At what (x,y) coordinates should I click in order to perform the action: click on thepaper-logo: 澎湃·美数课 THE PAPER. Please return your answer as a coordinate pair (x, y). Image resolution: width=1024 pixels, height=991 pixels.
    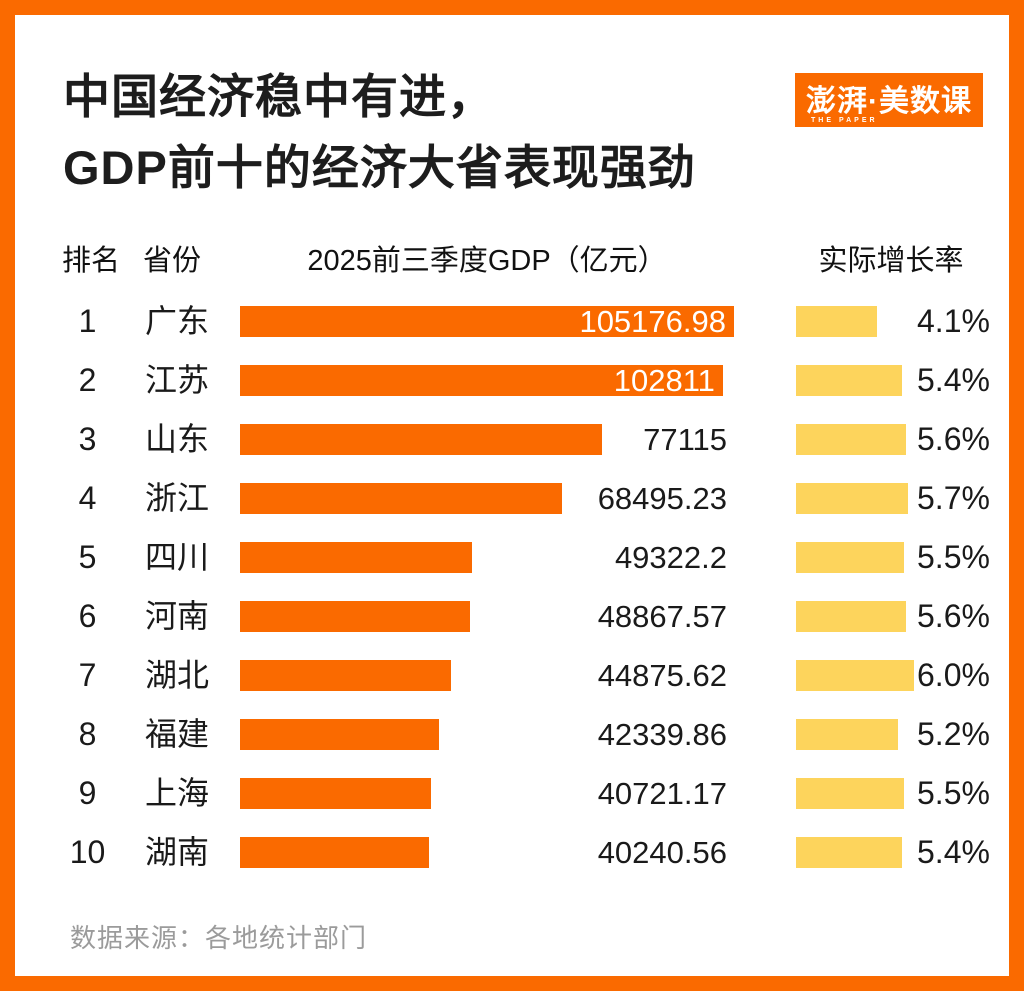
    Looking at the image, I should click on (889, 100).